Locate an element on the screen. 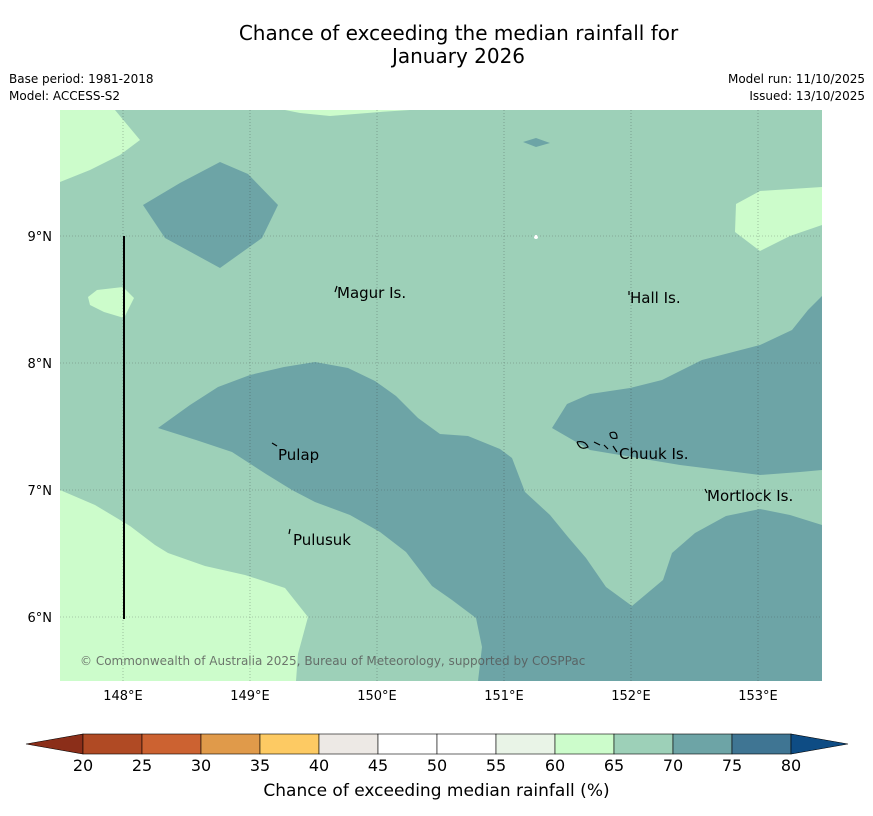  colorbar-tick-label: 65 is located at coordinates (614, 765).